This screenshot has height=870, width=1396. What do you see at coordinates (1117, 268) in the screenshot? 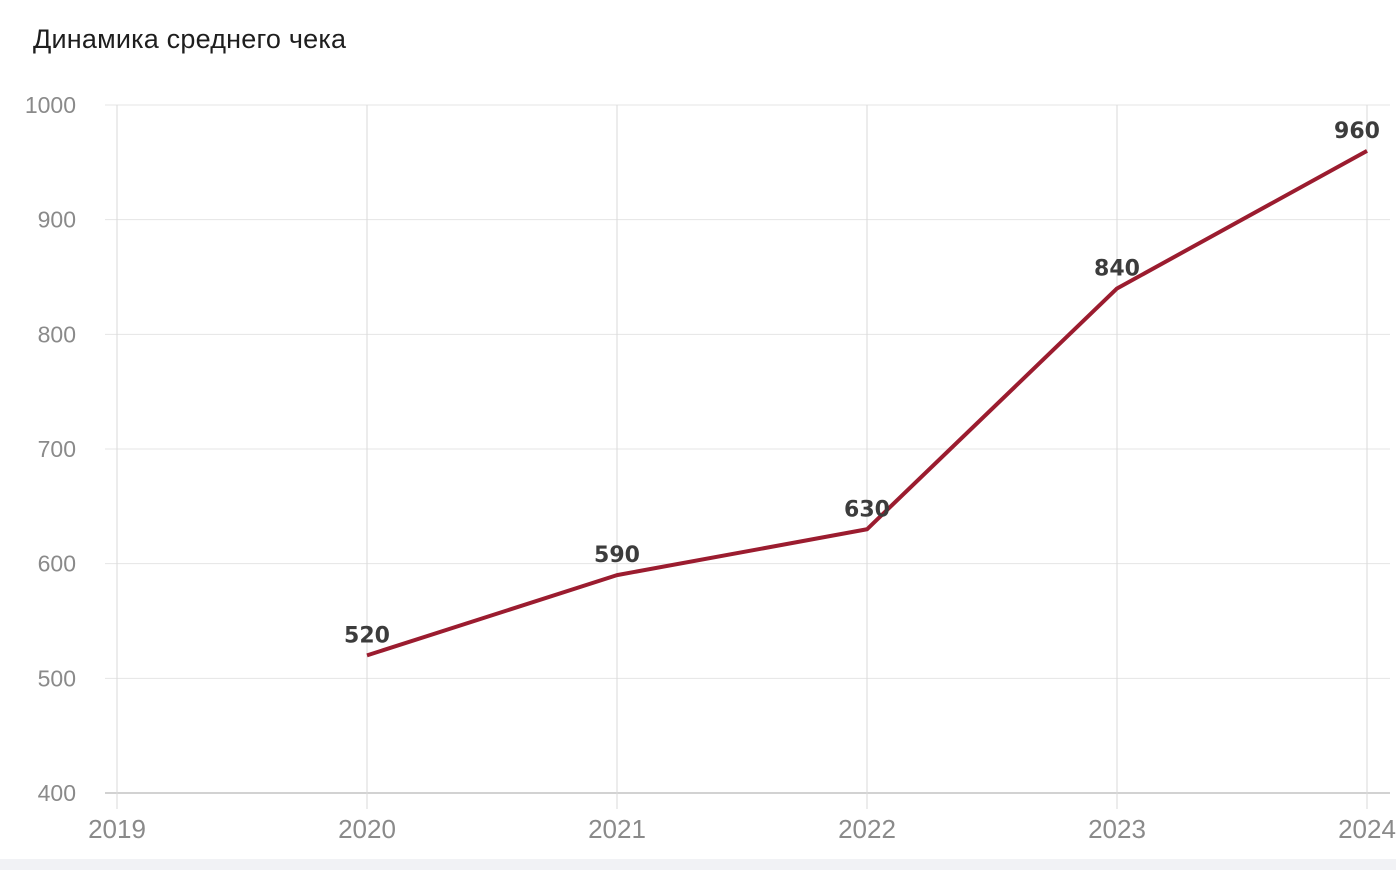
I see `data-point-label: 840` at bounding box center [1117, 268].